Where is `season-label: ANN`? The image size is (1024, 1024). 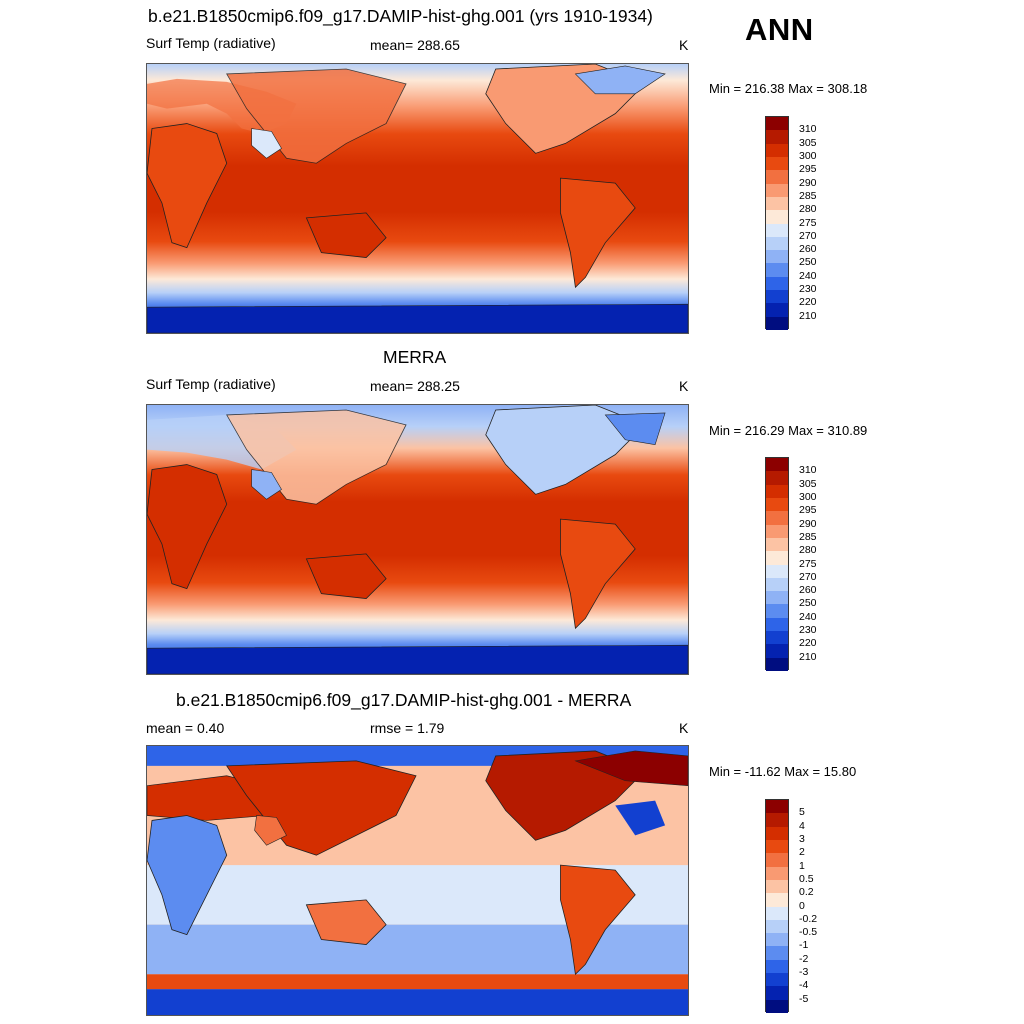 season-label: ANN is located at coordinates (779, 29).